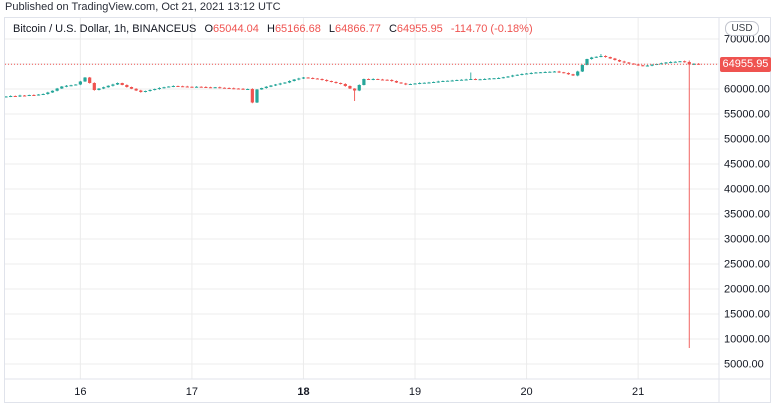 Image resolution: width=775 pixels, height=407 pixels. I want to click on x-axis-tick: 17, so click(192, 392).